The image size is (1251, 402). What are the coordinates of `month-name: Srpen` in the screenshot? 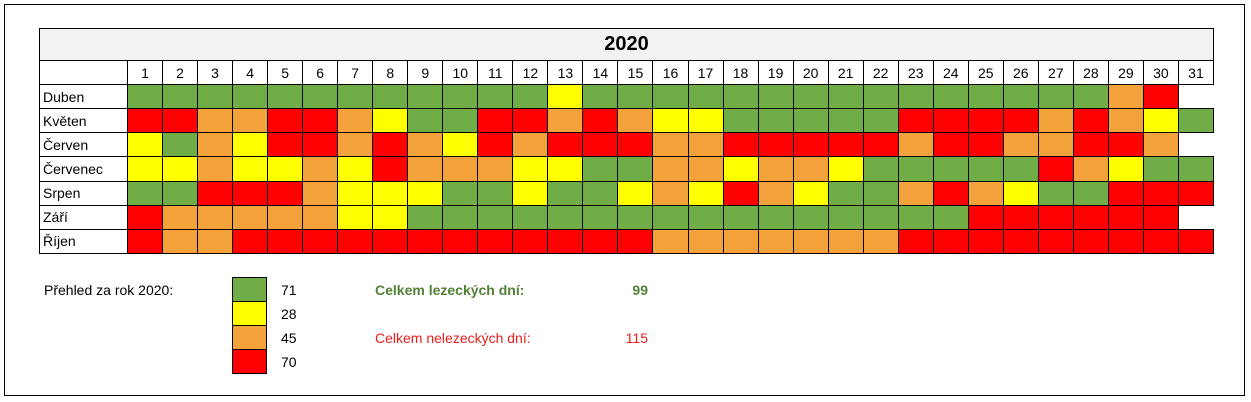 It's located at (83, 193).